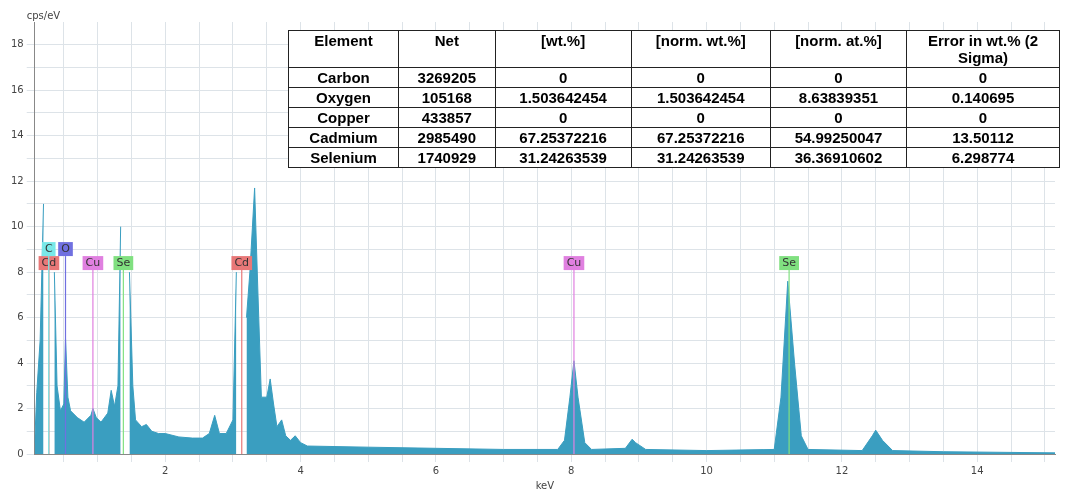 This screenshot has width=1069, height=500. What do you see at coordinates (343, 97) in the screenshot?
I see `annotation: Oxygen` at bounding box center [343, 97].